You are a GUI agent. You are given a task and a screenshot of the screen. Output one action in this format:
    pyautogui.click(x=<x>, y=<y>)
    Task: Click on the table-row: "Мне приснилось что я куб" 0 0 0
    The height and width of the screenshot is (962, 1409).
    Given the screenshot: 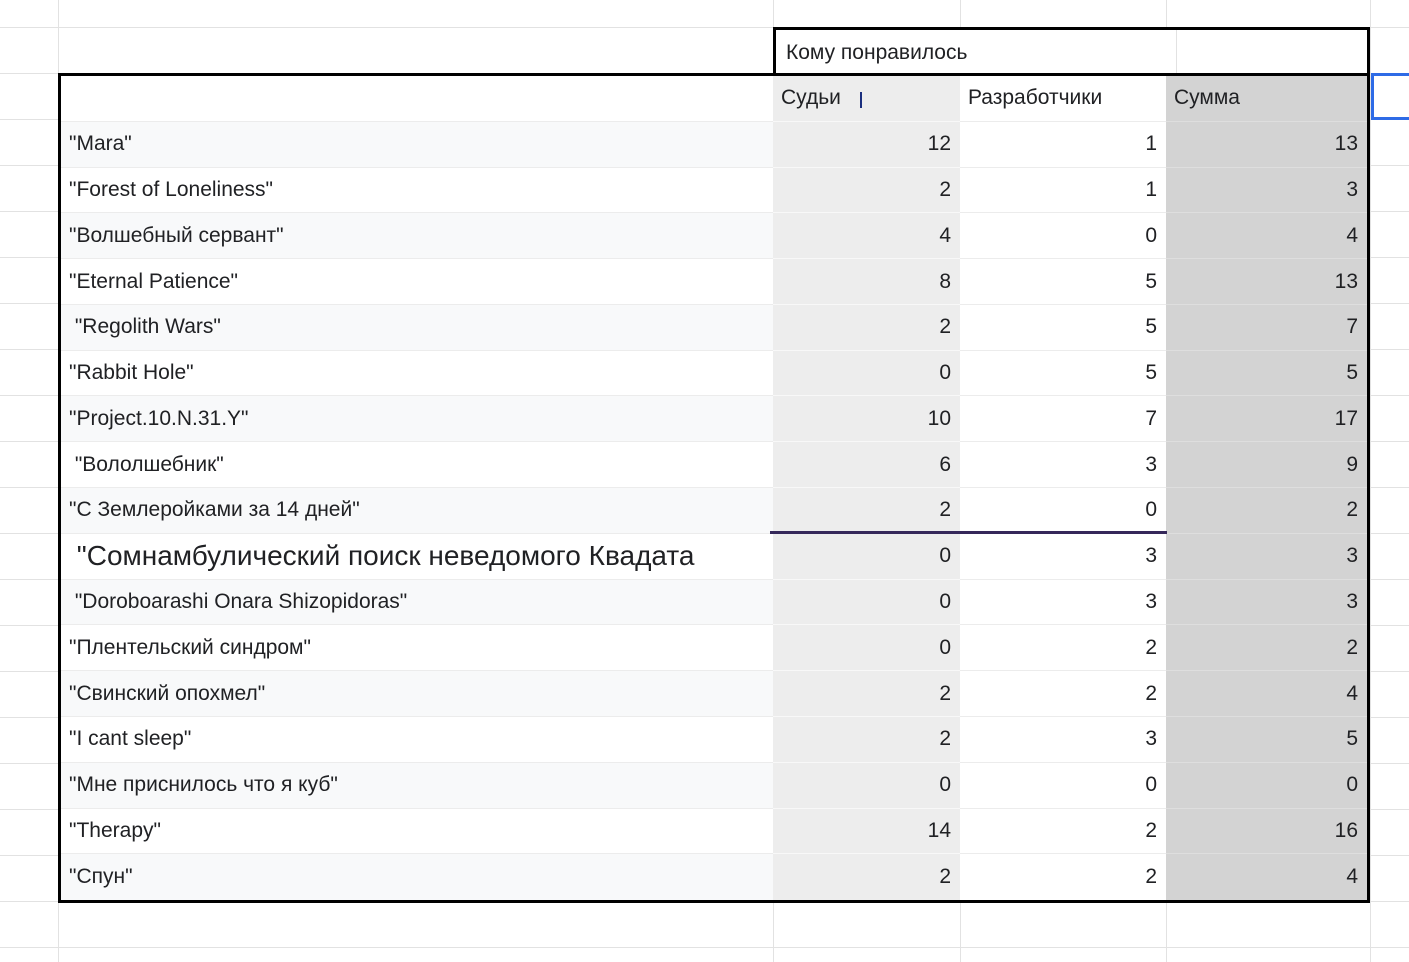 What is the action you would take?
    pyautogui.click(x=714, y=785)
    